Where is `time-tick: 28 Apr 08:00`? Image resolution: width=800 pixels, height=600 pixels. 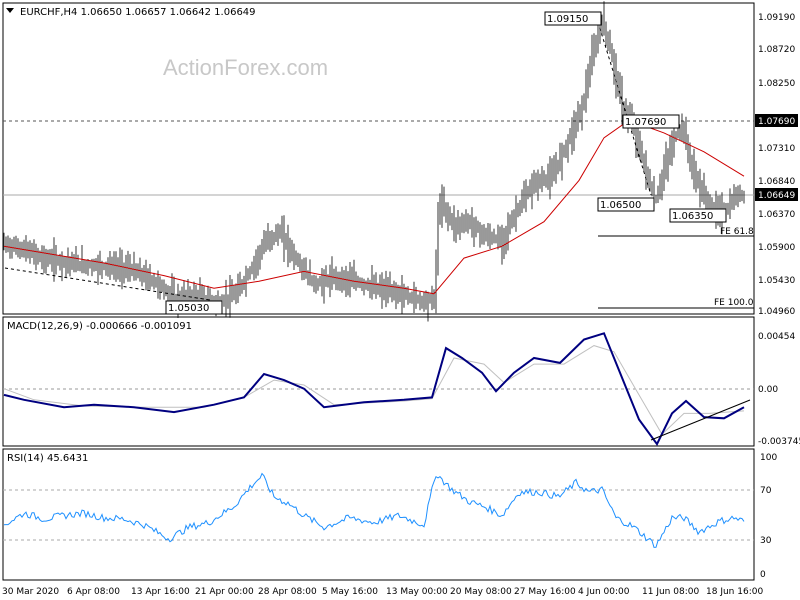
time-tick: 28 Apr 08:00 is located at coordinates (287, 592).